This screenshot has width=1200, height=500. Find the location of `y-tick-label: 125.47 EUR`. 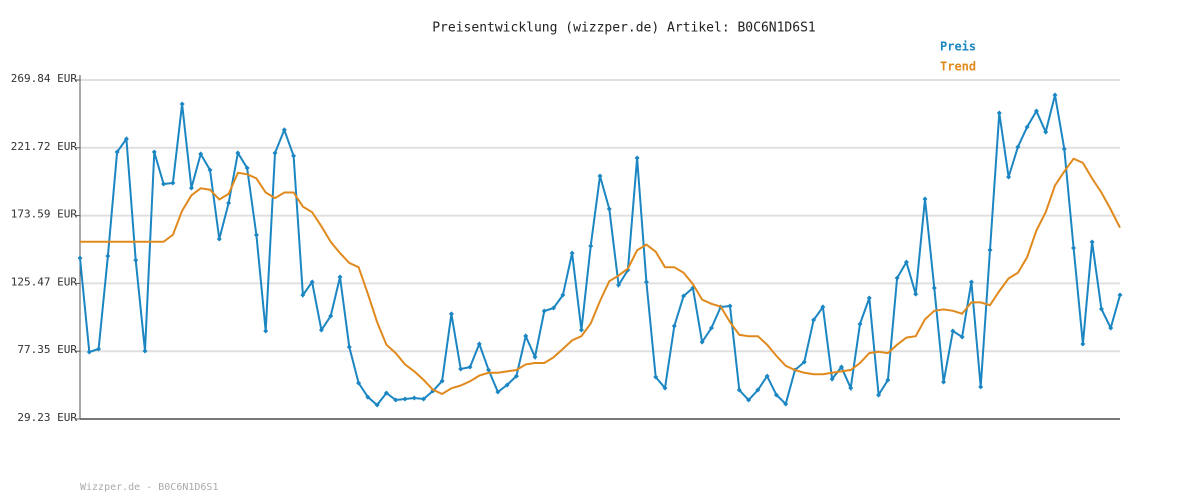

y-tick-label: 125.47 EUR is located at coordinates (44, 281).